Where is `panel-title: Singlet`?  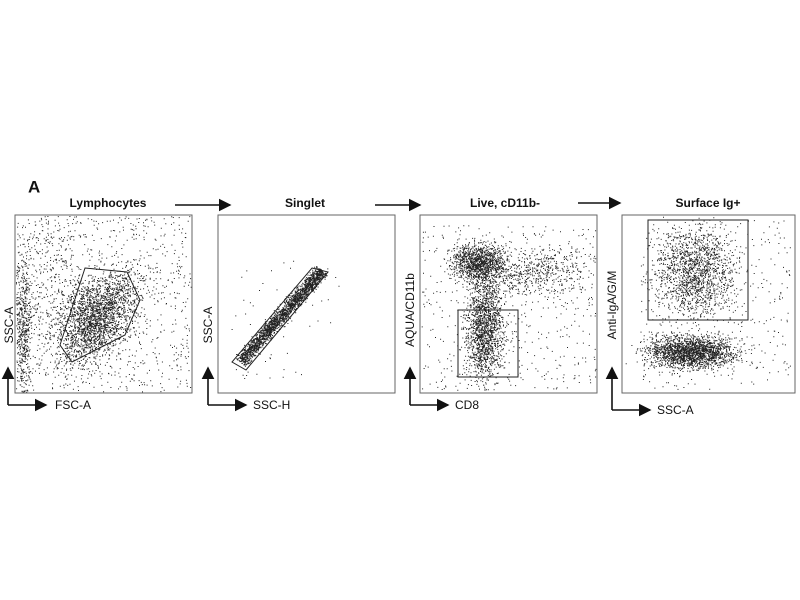 panel-title: Singlet is located at coordinates (305, 203).